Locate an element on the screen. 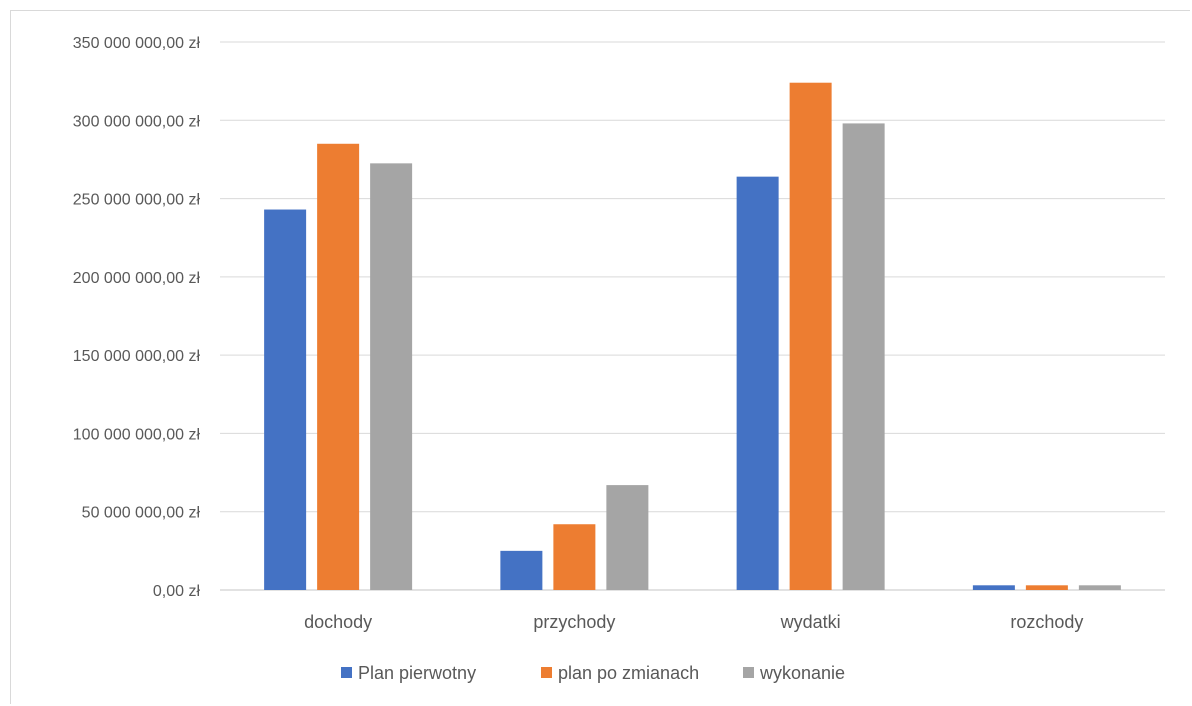  y-tick-label: 300 000 000,00 zł is located at coordinates (137, 121).